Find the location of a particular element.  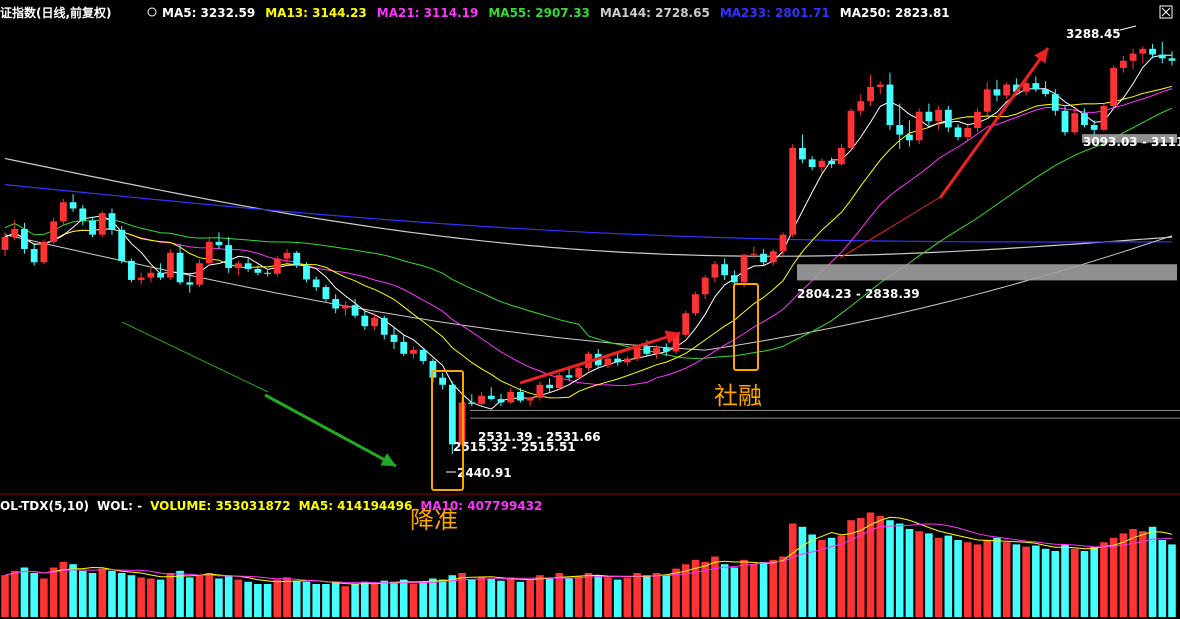

close-icon is located at coordinates (1166, 12).